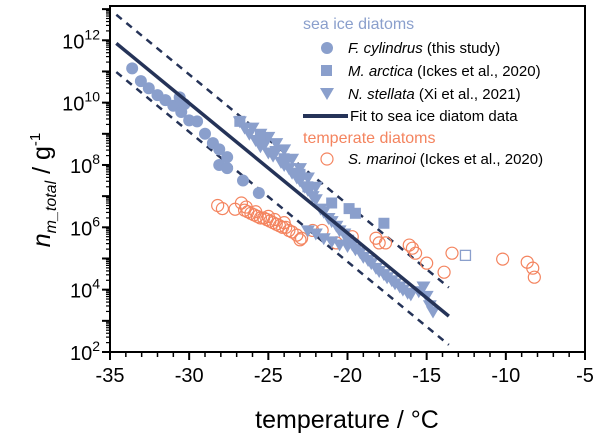 The width and height of the screenshot is (600, 443). Describe the element at coordinates (85, 351) in the screenshot. I see `y-tick-label: 10²` at that location.